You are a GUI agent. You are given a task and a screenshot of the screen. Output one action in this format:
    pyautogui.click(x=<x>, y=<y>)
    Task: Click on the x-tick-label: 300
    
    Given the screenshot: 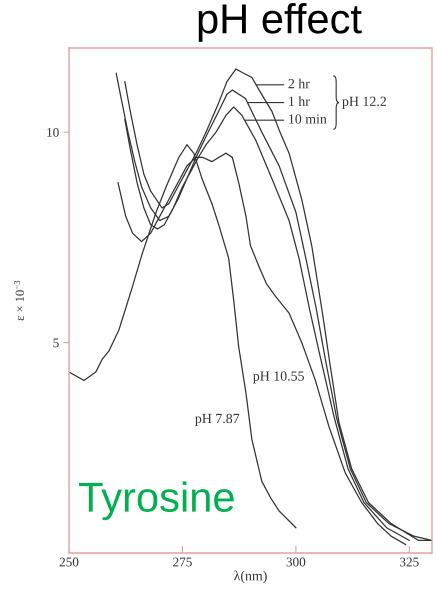 What is the action you would take?
    pyautogui.click(x=296, y=562)
    